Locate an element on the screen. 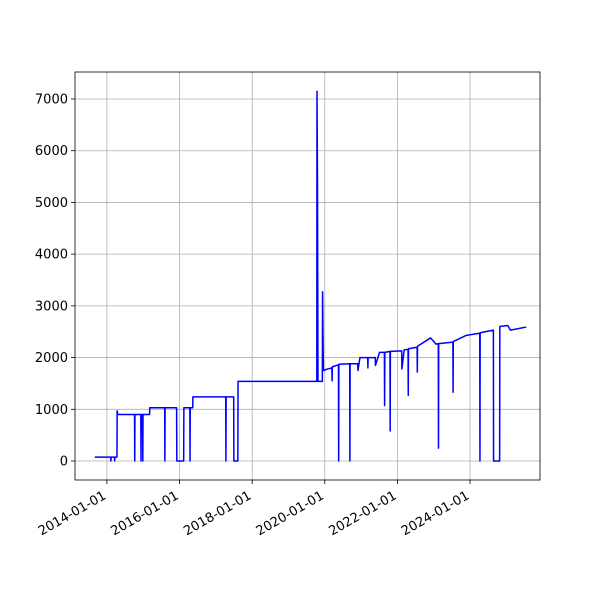 The height and width of the screenshot is (604, 600). y-tick-label: 3000 is located at coordinates (51, 306).